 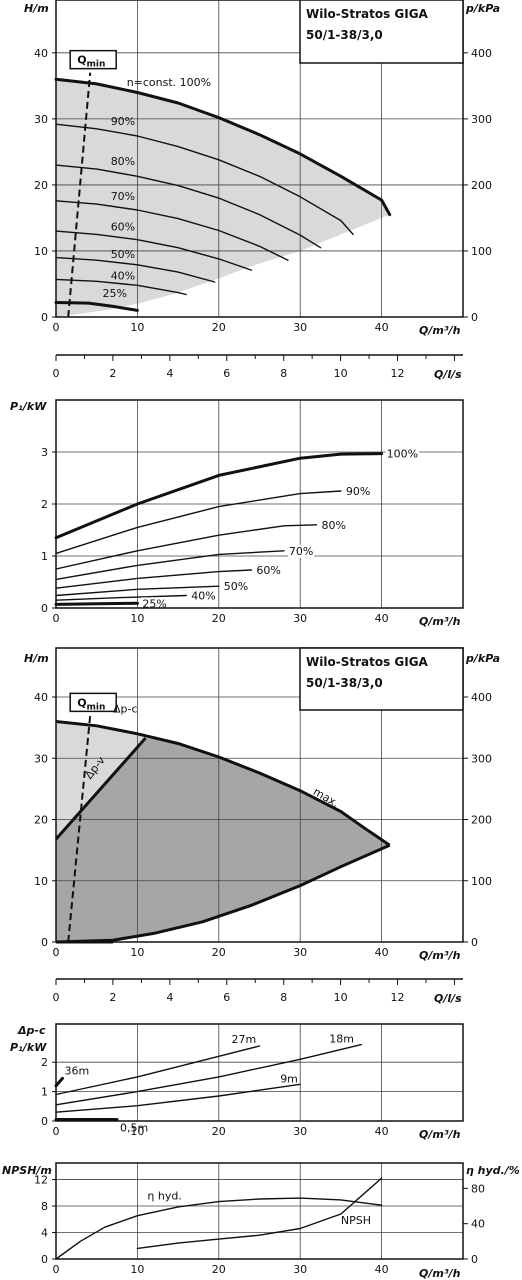 I want to click on y-tick-label: 8, so click(x=44, y=1206).